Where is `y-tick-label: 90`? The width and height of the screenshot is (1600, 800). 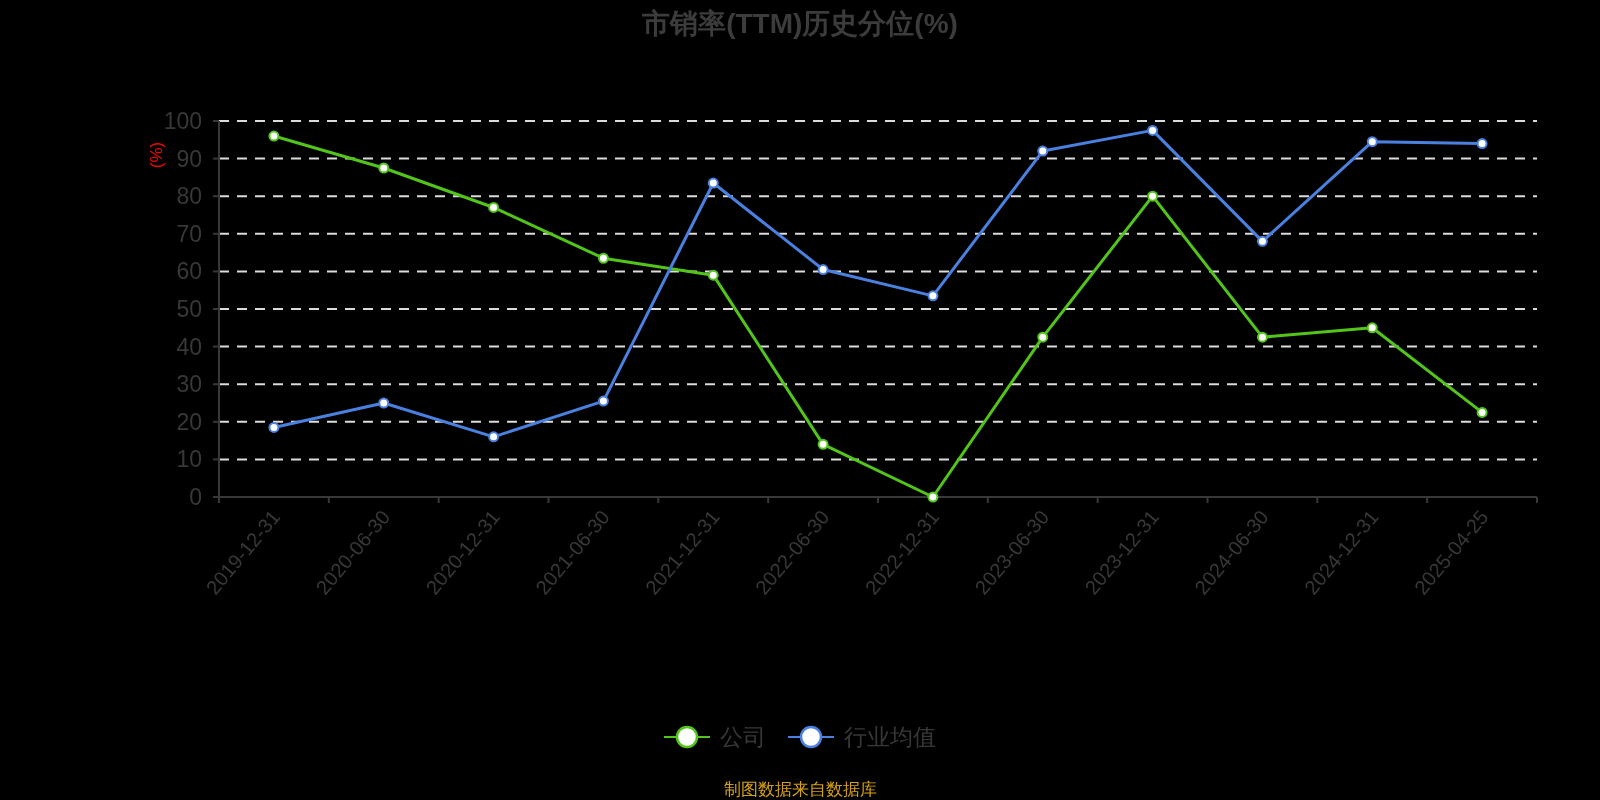 y-tick-label: 90 is located at coordinates (189, 158).